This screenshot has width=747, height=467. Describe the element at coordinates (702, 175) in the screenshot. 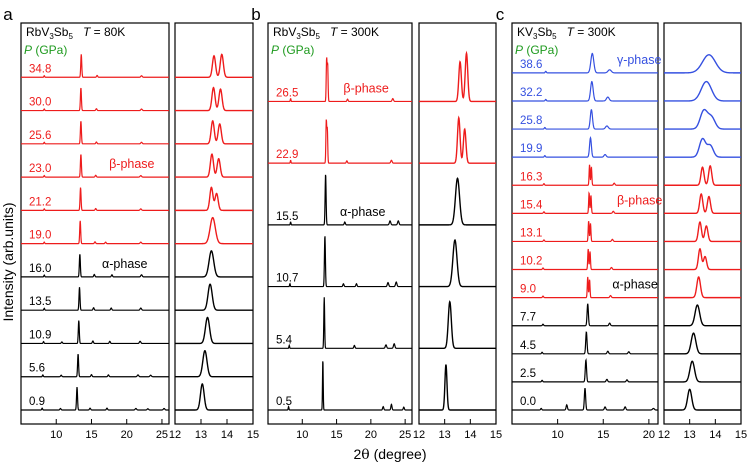

I see `zoom-pattern-line-16.3` at that location.